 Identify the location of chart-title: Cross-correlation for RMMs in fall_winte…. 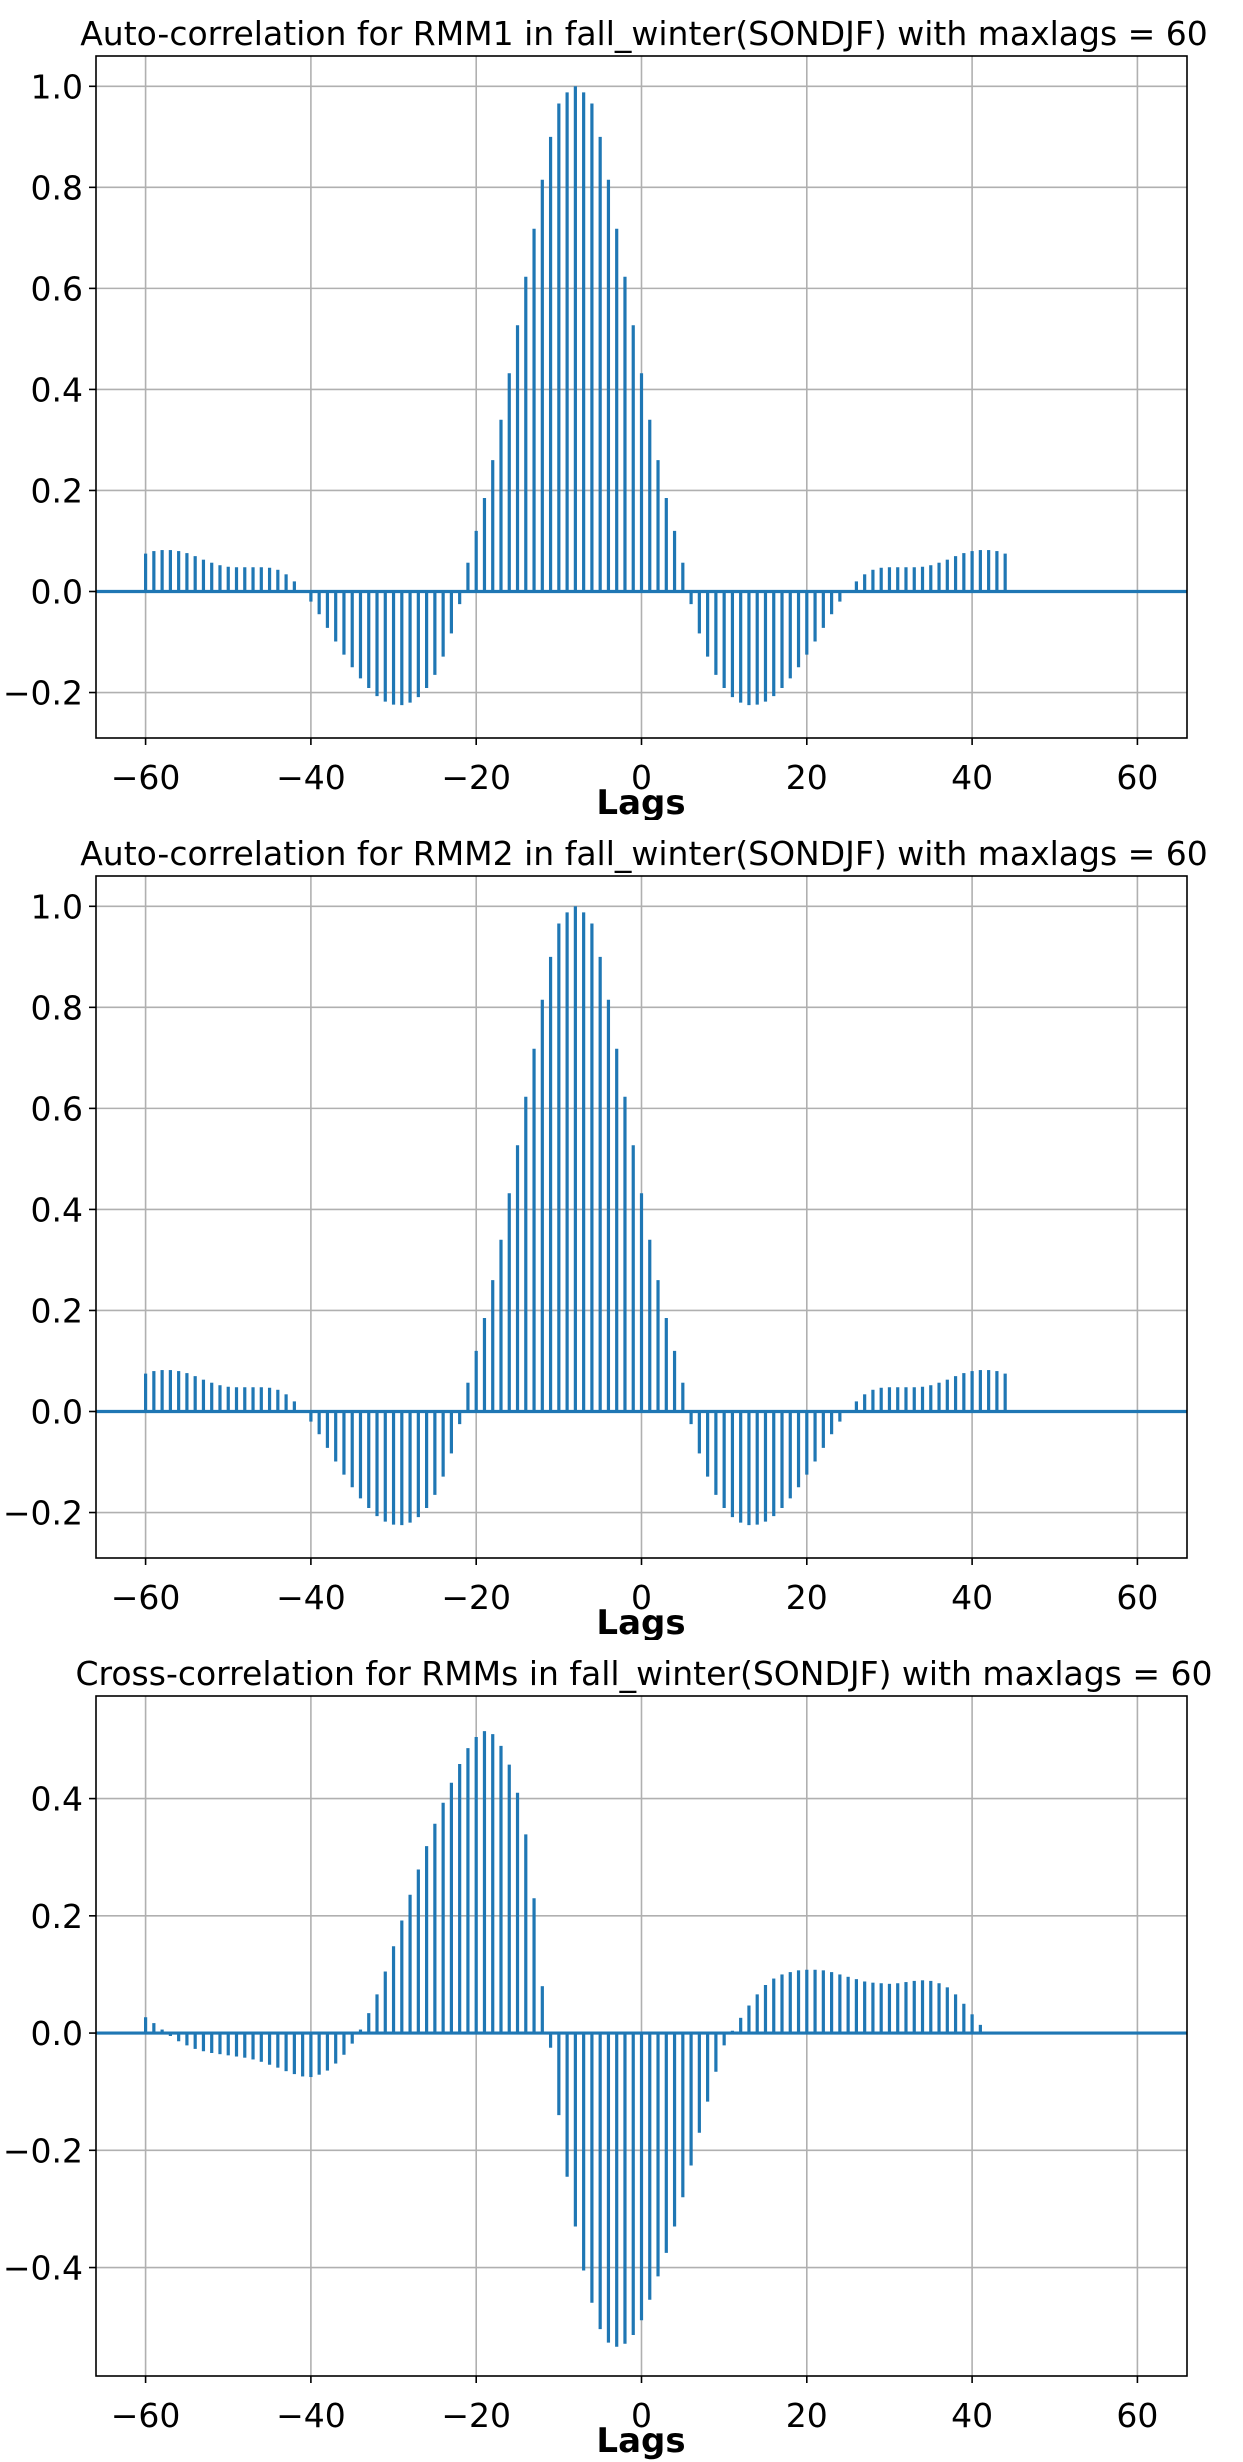
(643, 1673).